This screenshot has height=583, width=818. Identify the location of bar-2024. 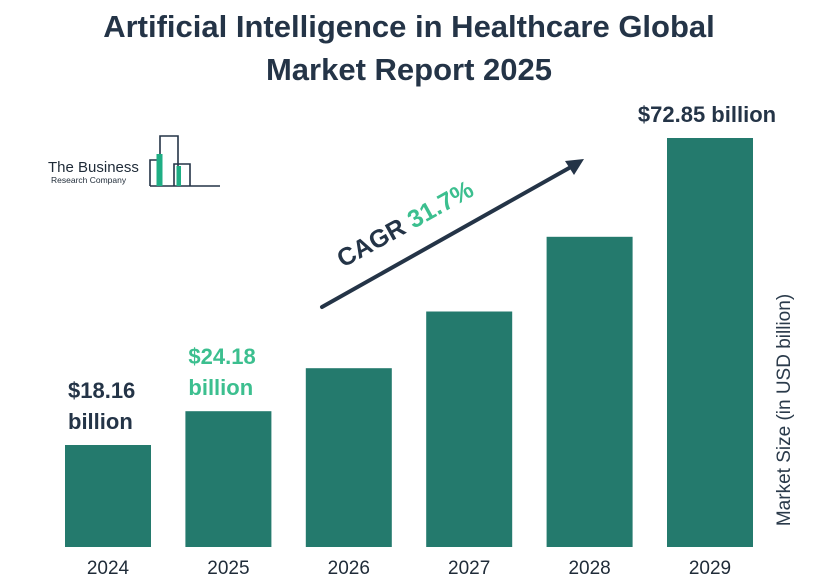
(108, 496).